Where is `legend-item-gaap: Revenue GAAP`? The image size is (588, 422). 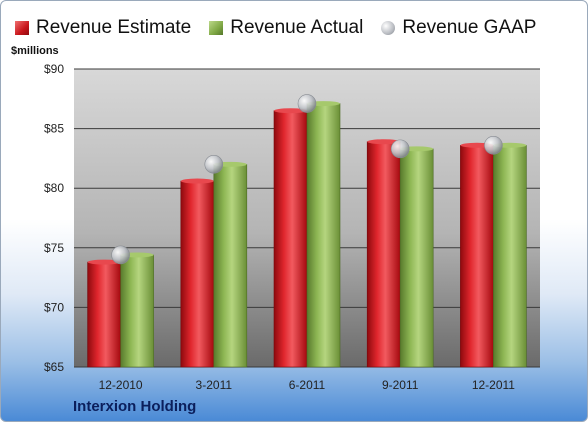
legend-item-gaap: Revenue GAAP is located at coordinates (458, 28).